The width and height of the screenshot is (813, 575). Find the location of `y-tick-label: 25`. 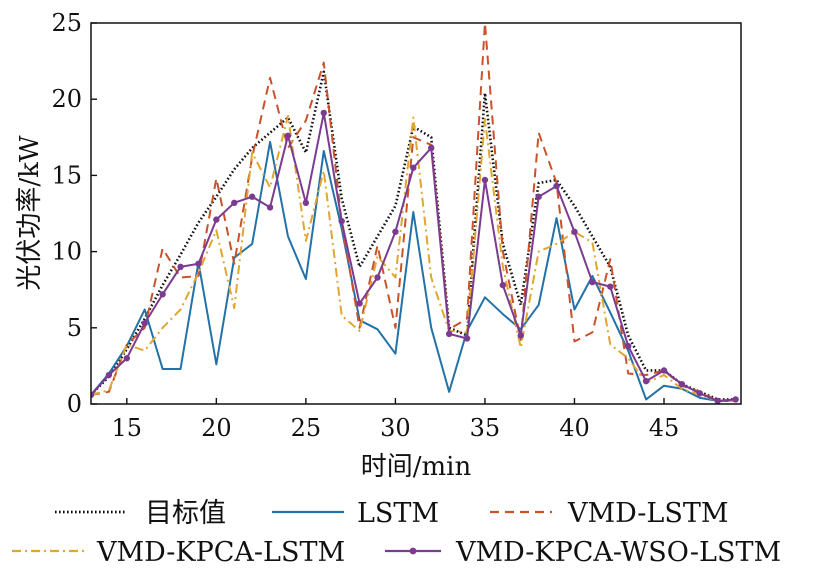

y-tick-label: 25 is located at coordinates (66, 23).